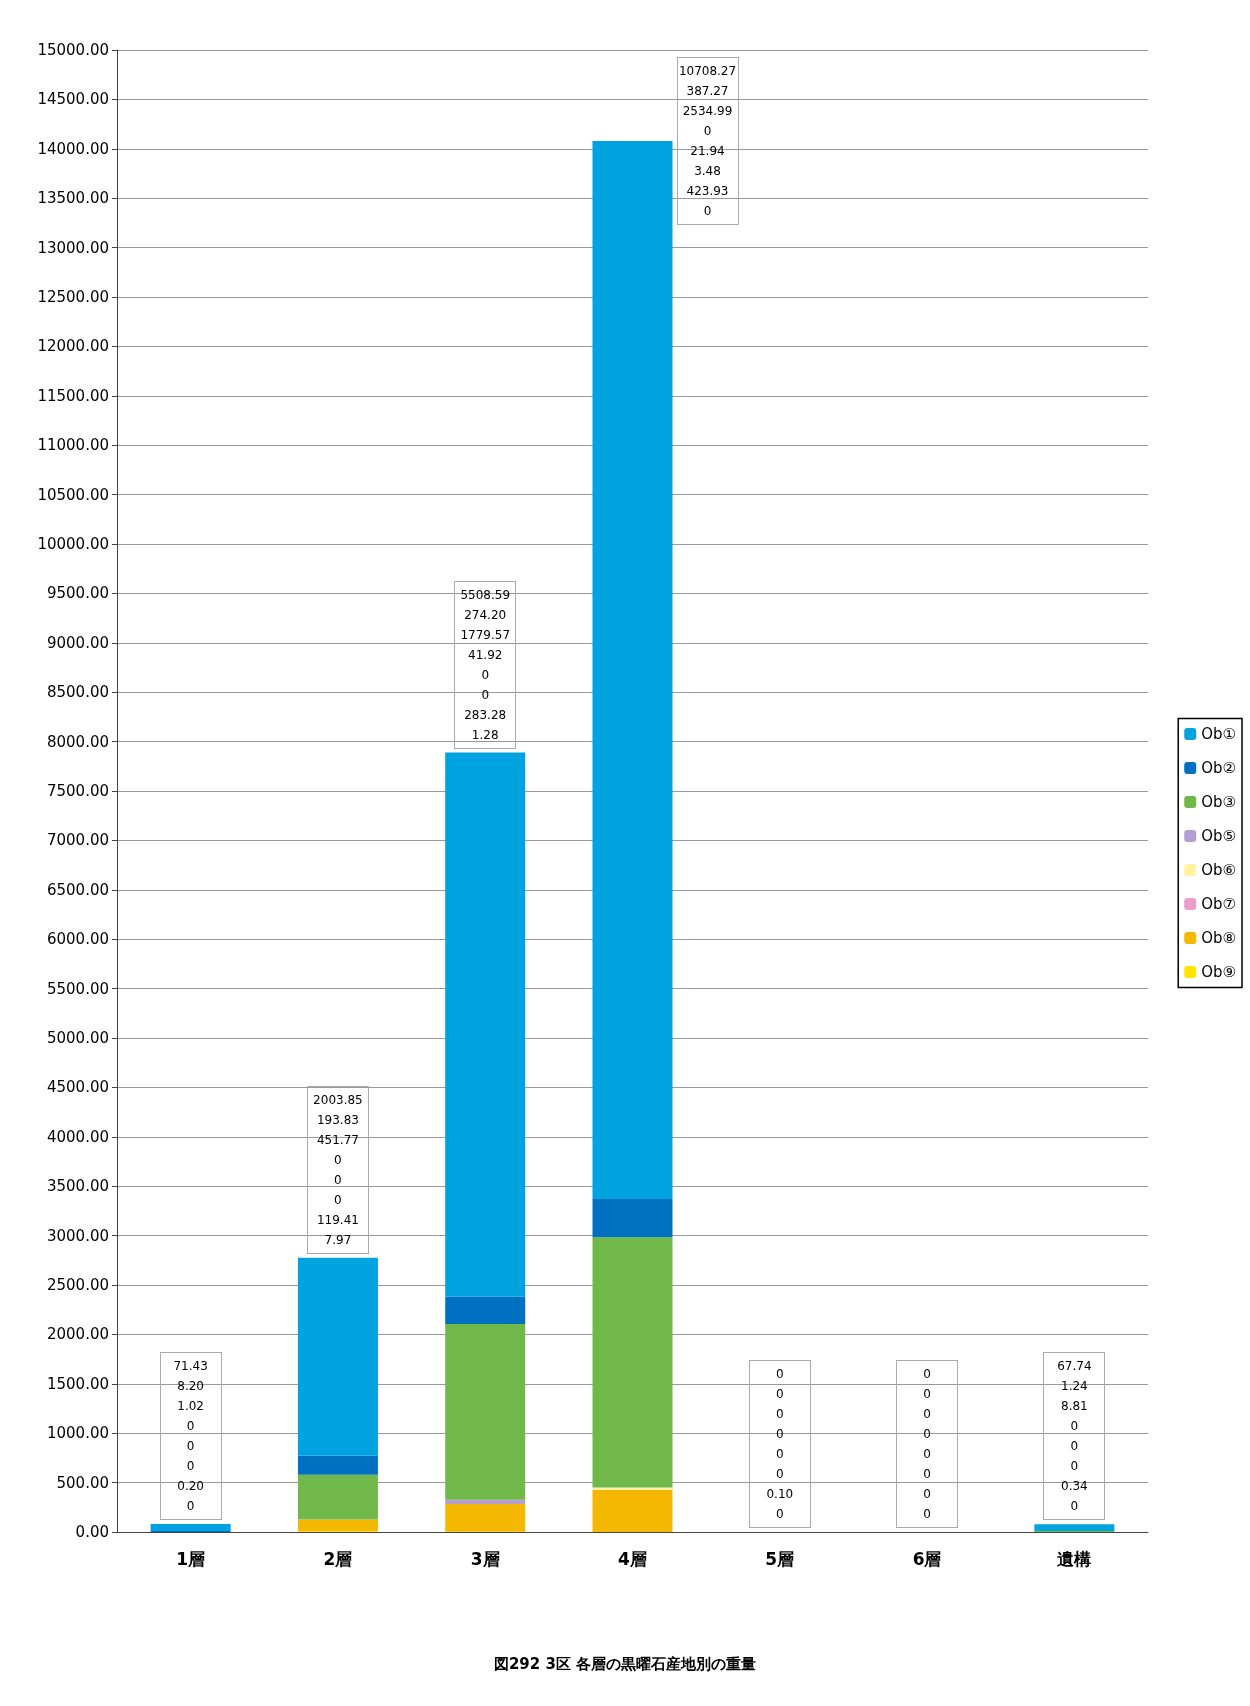 The height and width of the screenshot is (1706, 1250). What do you see at coordinates (77, 939) in the screenshot?
I see `y-tick-label: 6000.00` at bounding box center [77, 939].